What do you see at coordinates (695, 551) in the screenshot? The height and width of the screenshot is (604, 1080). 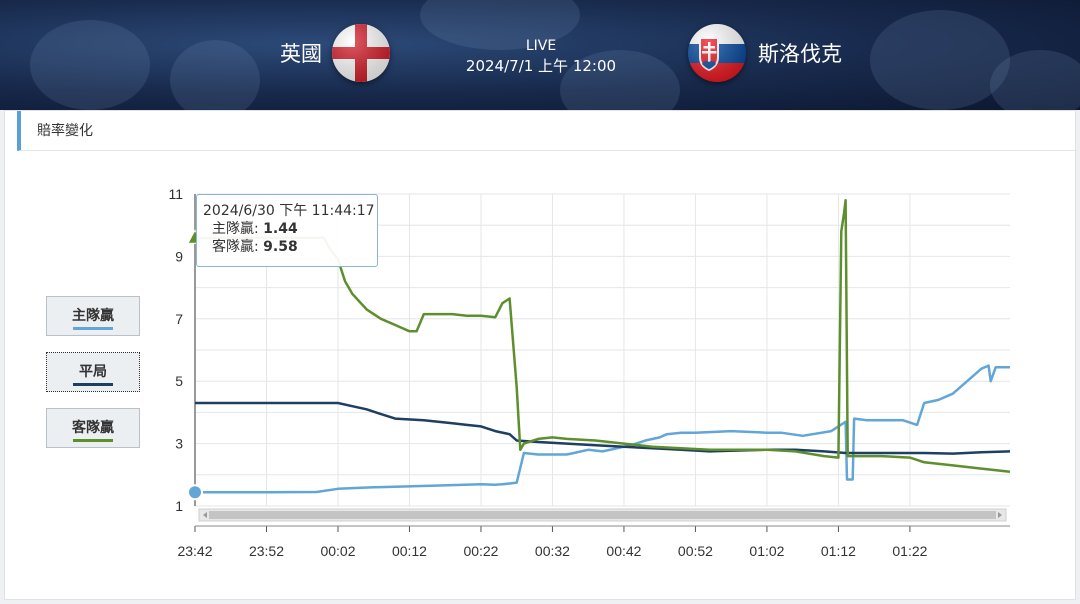 I see `x-tick-label: 00:52` at bounding box center [695, 551].